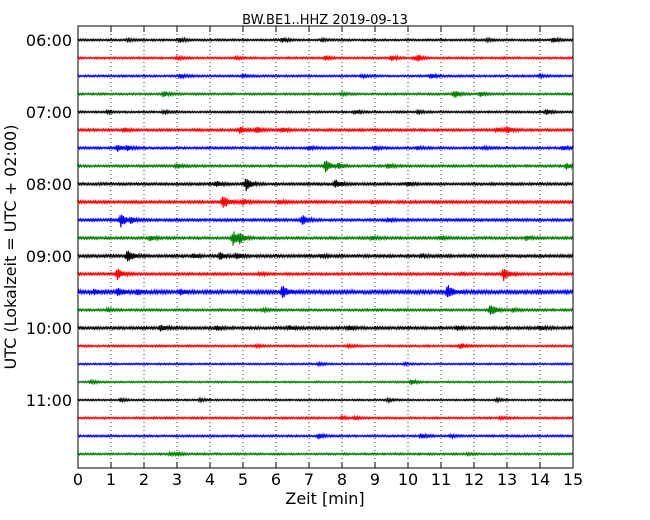 Image resolution: width=650 pixels, height=520 pixels. Describe the element at coordinates (78, 479) in the screenshot. I see `x-tick-label: 0` at that location.